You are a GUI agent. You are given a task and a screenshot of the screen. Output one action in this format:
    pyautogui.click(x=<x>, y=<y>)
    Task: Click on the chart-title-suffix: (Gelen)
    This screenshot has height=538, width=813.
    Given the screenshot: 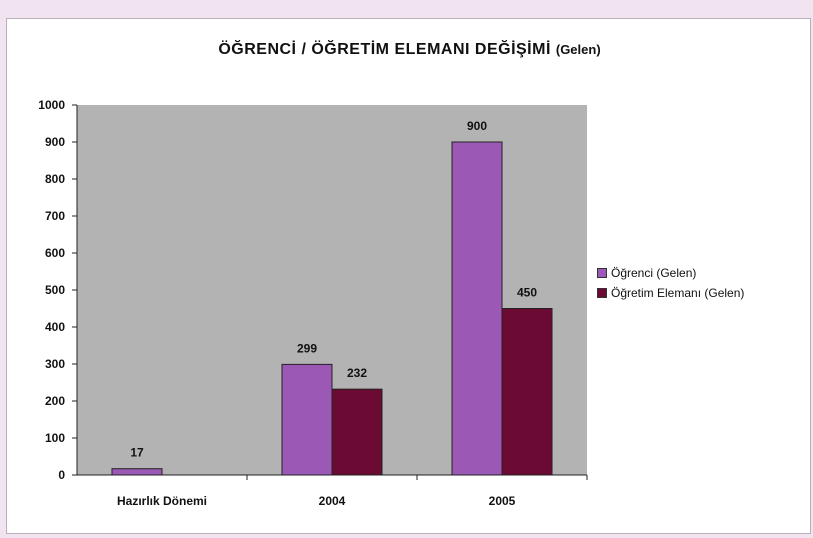 What is the action you would take?
    pyautogui.click(x=578, y=49)
    